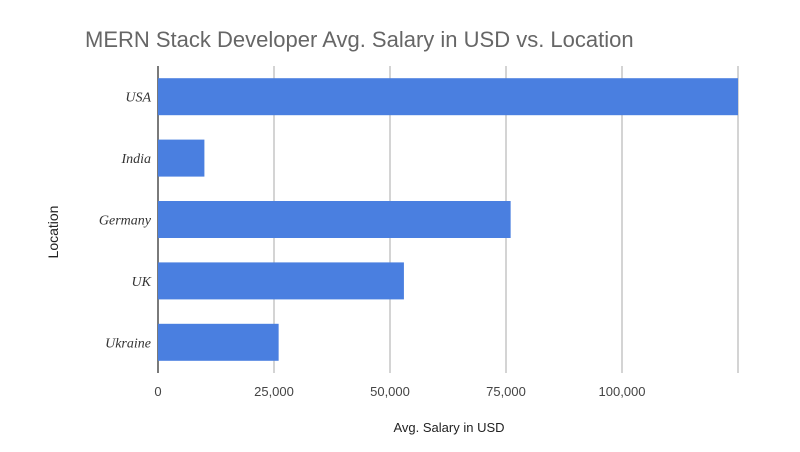 This screenshot has width=800, height=452. Describe the element at coordinates (334, 219) in the screenshot. I see `bar-germany` at that location.